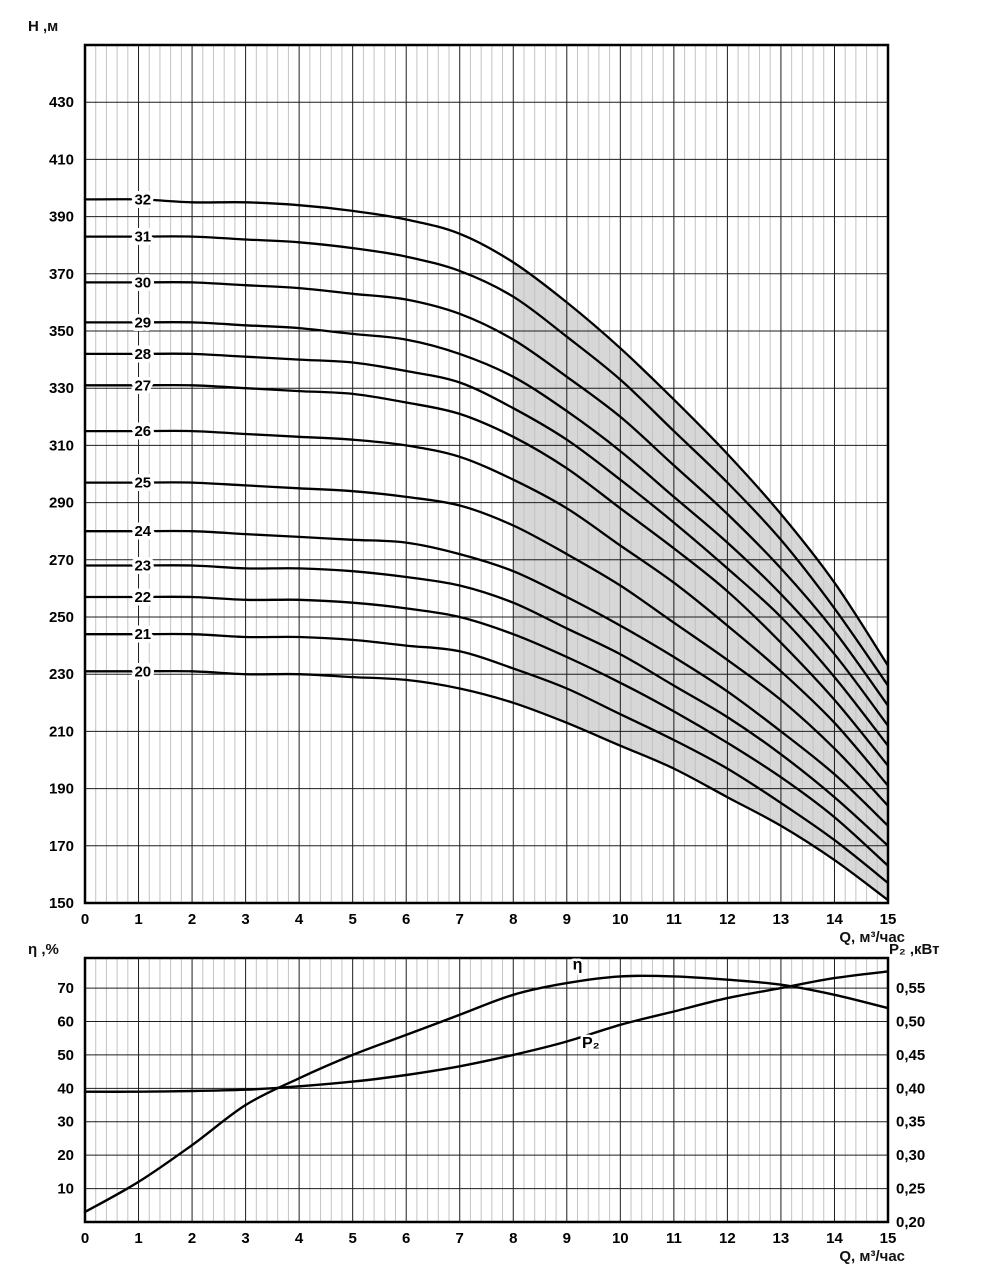 The height and width of the screenshot is (1280, 1000). I want to click on head-tick-290: 290, so click(61, 503).